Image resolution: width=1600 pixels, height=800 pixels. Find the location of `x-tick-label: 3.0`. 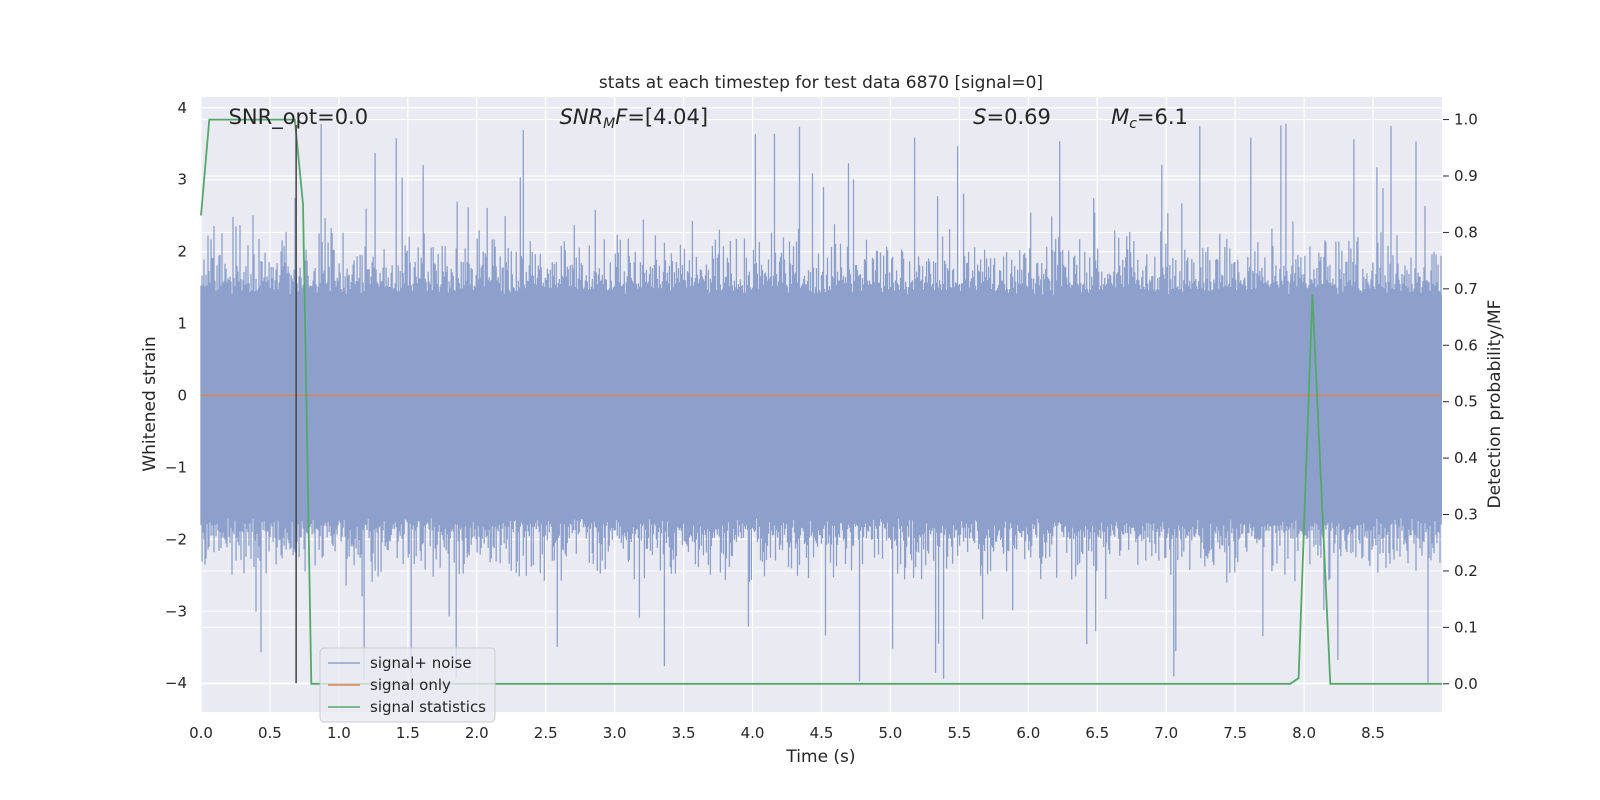

x-tick-label: 3.0 is located at coordinates (615, 733).